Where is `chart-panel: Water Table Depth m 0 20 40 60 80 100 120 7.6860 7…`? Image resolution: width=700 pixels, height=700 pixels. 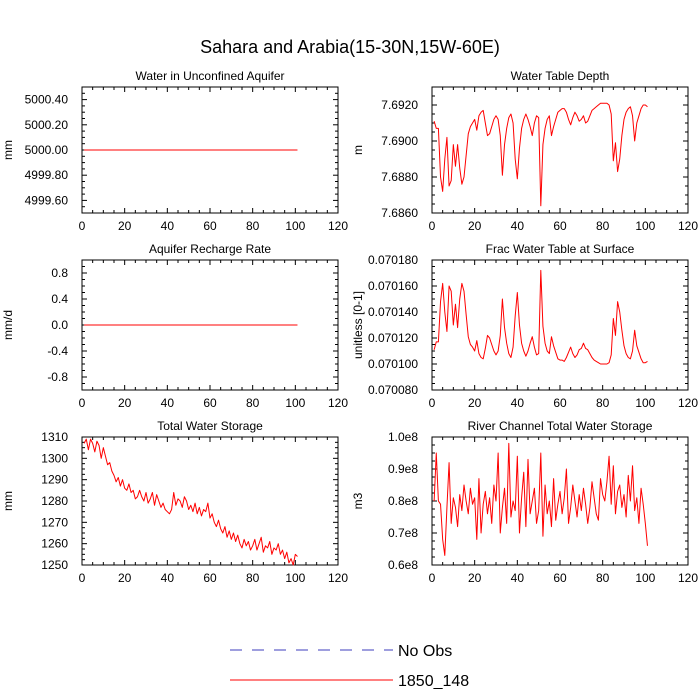
chart-panel: Water Table Depth m 0 20 40 60 80 100 120 7.6860 7… is located at coordinates (524, 151).